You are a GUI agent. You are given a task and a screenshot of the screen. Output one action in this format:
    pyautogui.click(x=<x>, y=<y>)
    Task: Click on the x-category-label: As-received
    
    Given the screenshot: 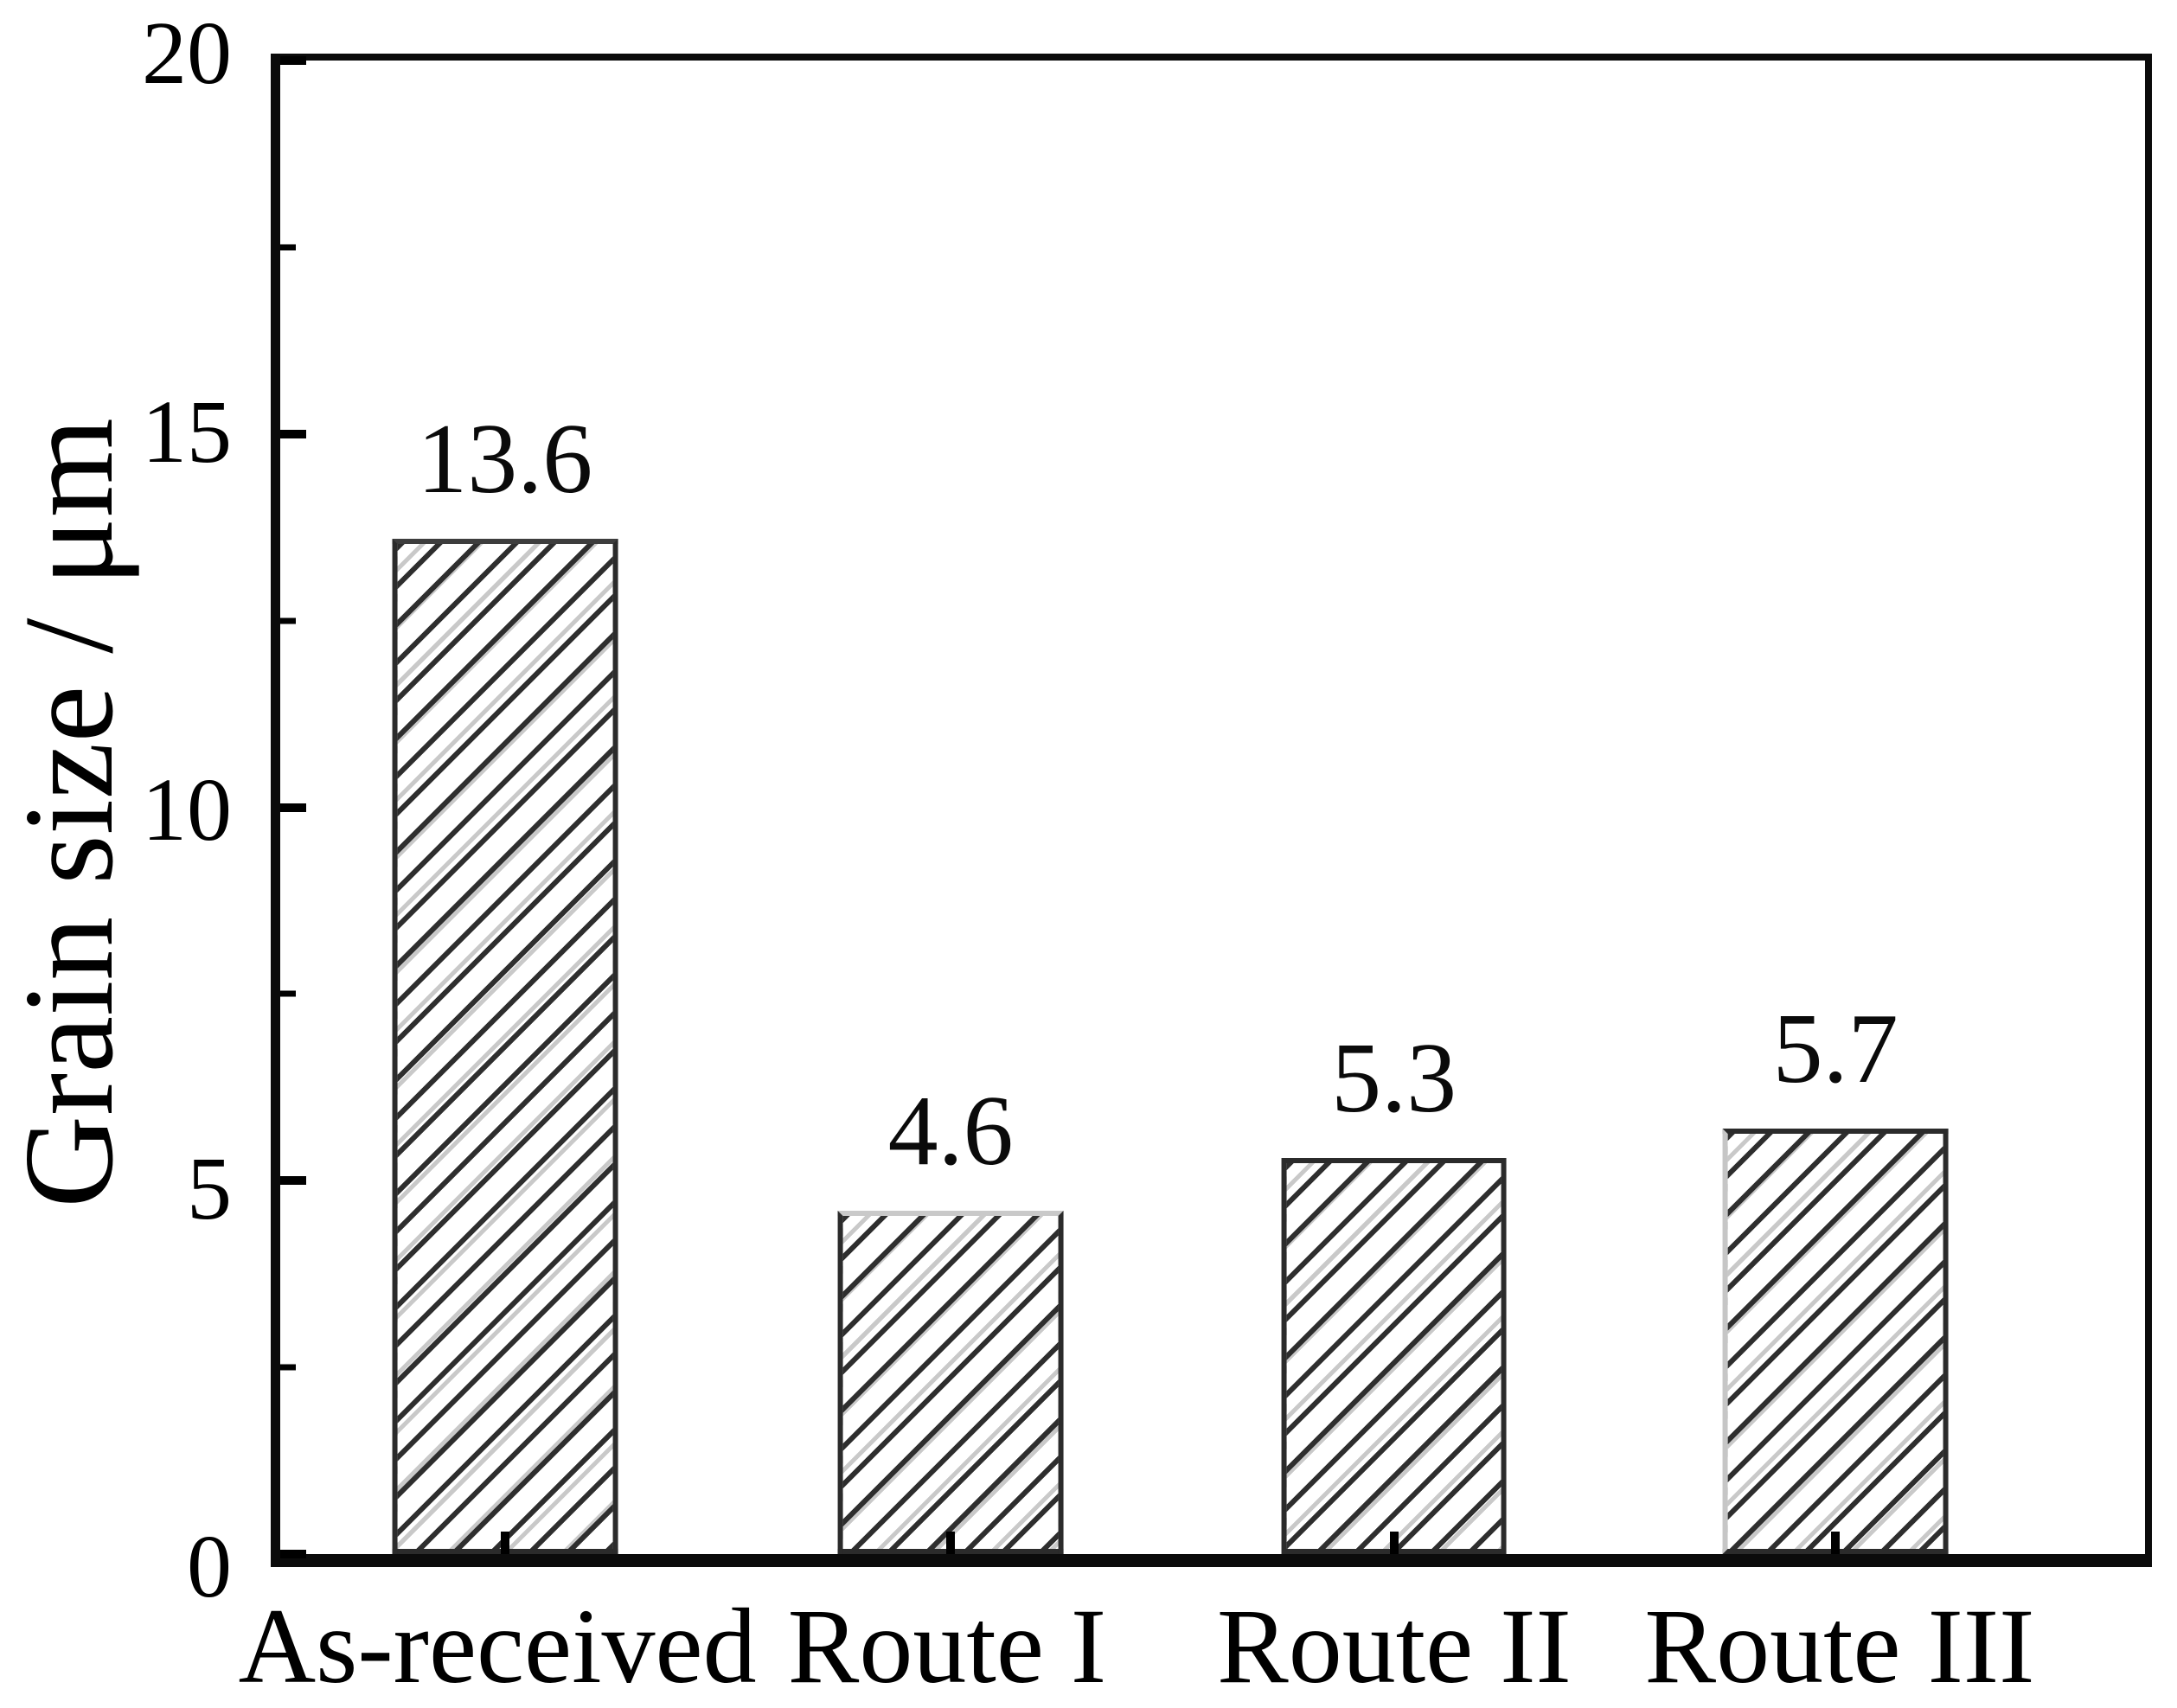 What is the action you would take?
    pyautogui.click(x=497, y=1646)
    